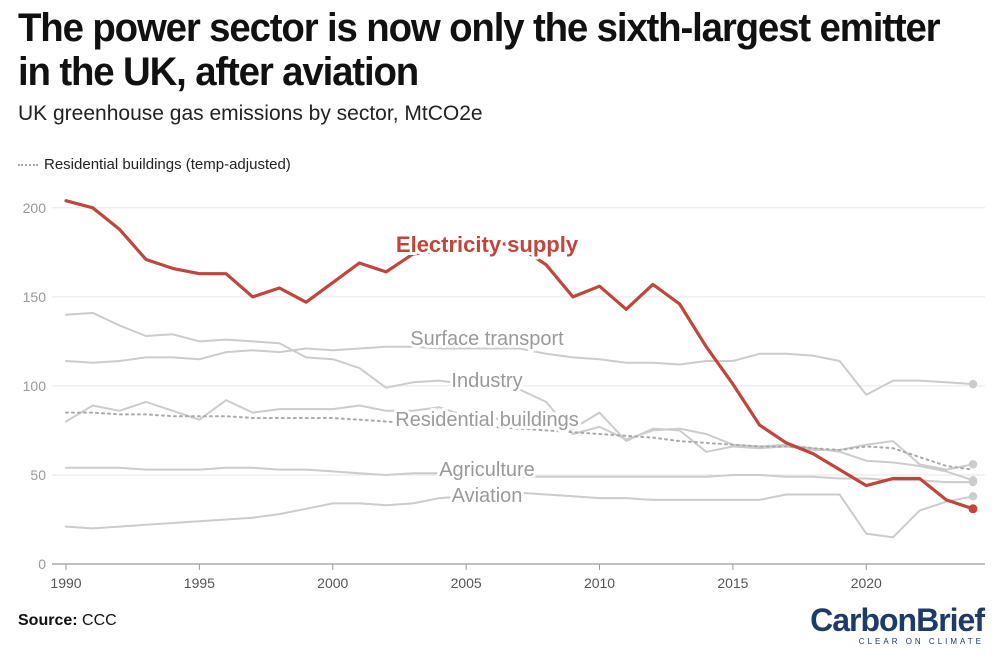  I want to click on series-line-residential-buildings, so click(519, 435).